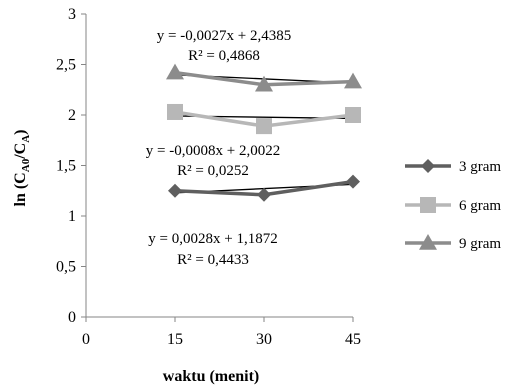 Image resolution: width=523 pixels, height=387 pixels. Describe the element at coordinates (66, 267) in the screenshot. I see `y-tick-label: 0,5` at that location.